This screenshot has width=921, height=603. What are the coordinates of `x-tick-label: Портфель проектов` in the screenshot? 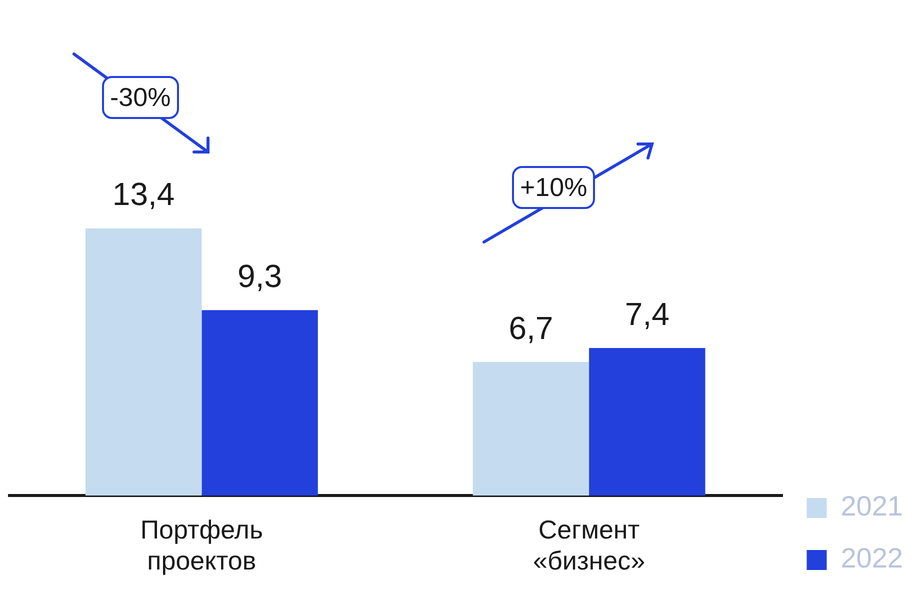 It's located at (202, 545).